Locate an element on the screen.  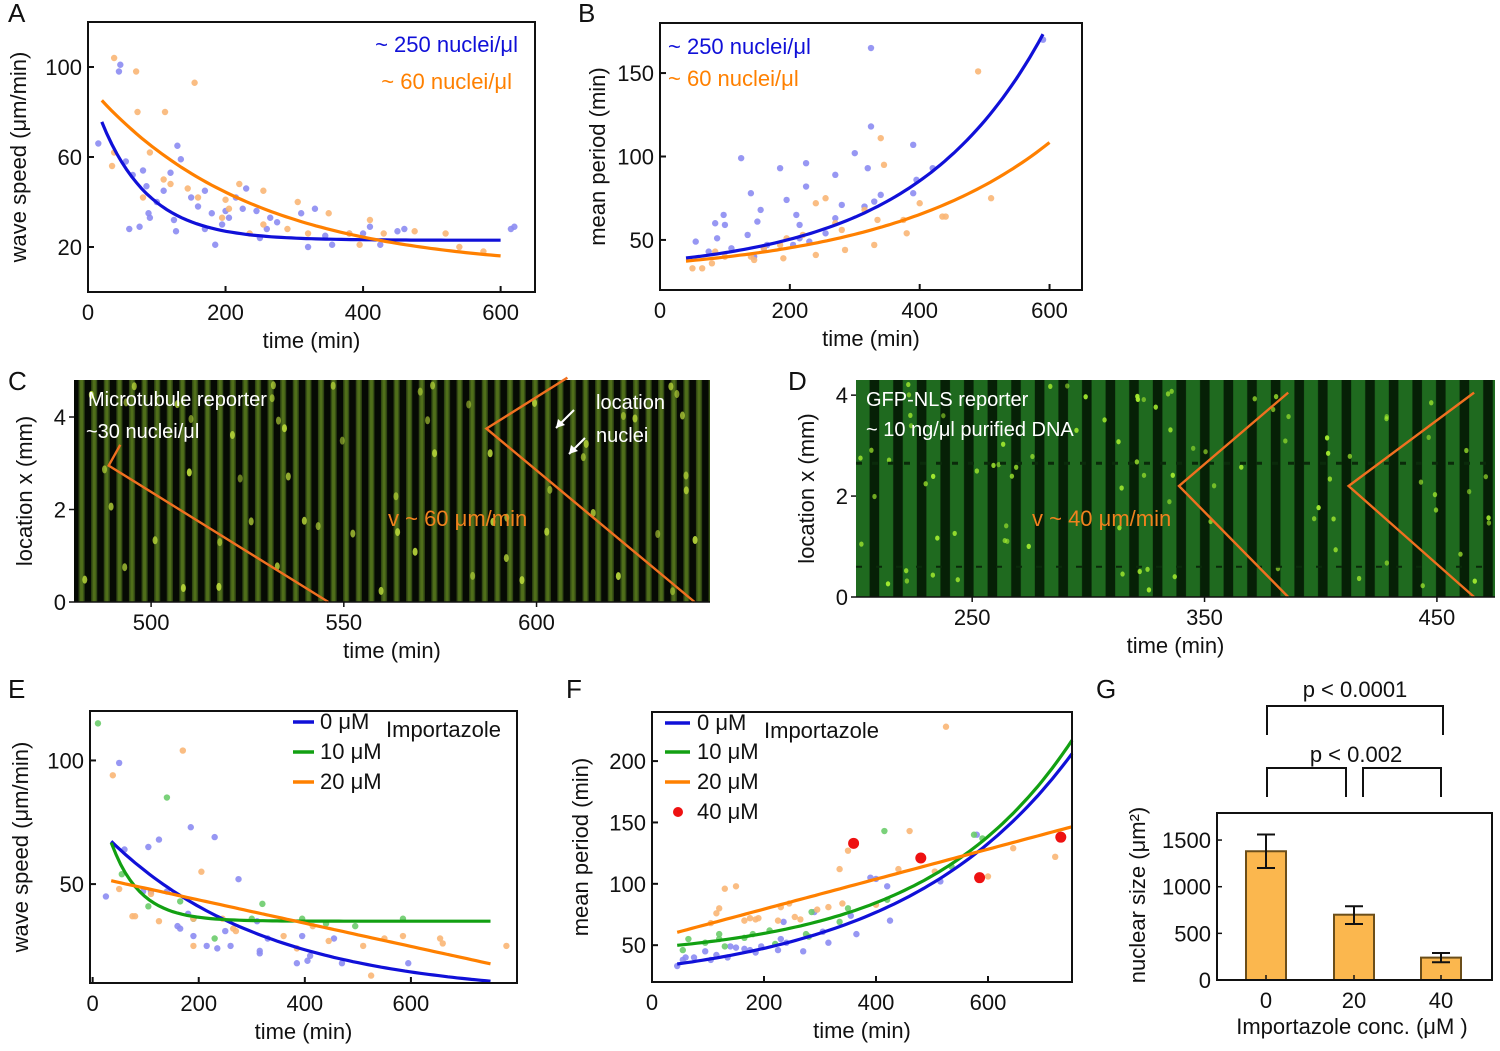
x-tick-label: 350 is located at coordinates (1204, 617).